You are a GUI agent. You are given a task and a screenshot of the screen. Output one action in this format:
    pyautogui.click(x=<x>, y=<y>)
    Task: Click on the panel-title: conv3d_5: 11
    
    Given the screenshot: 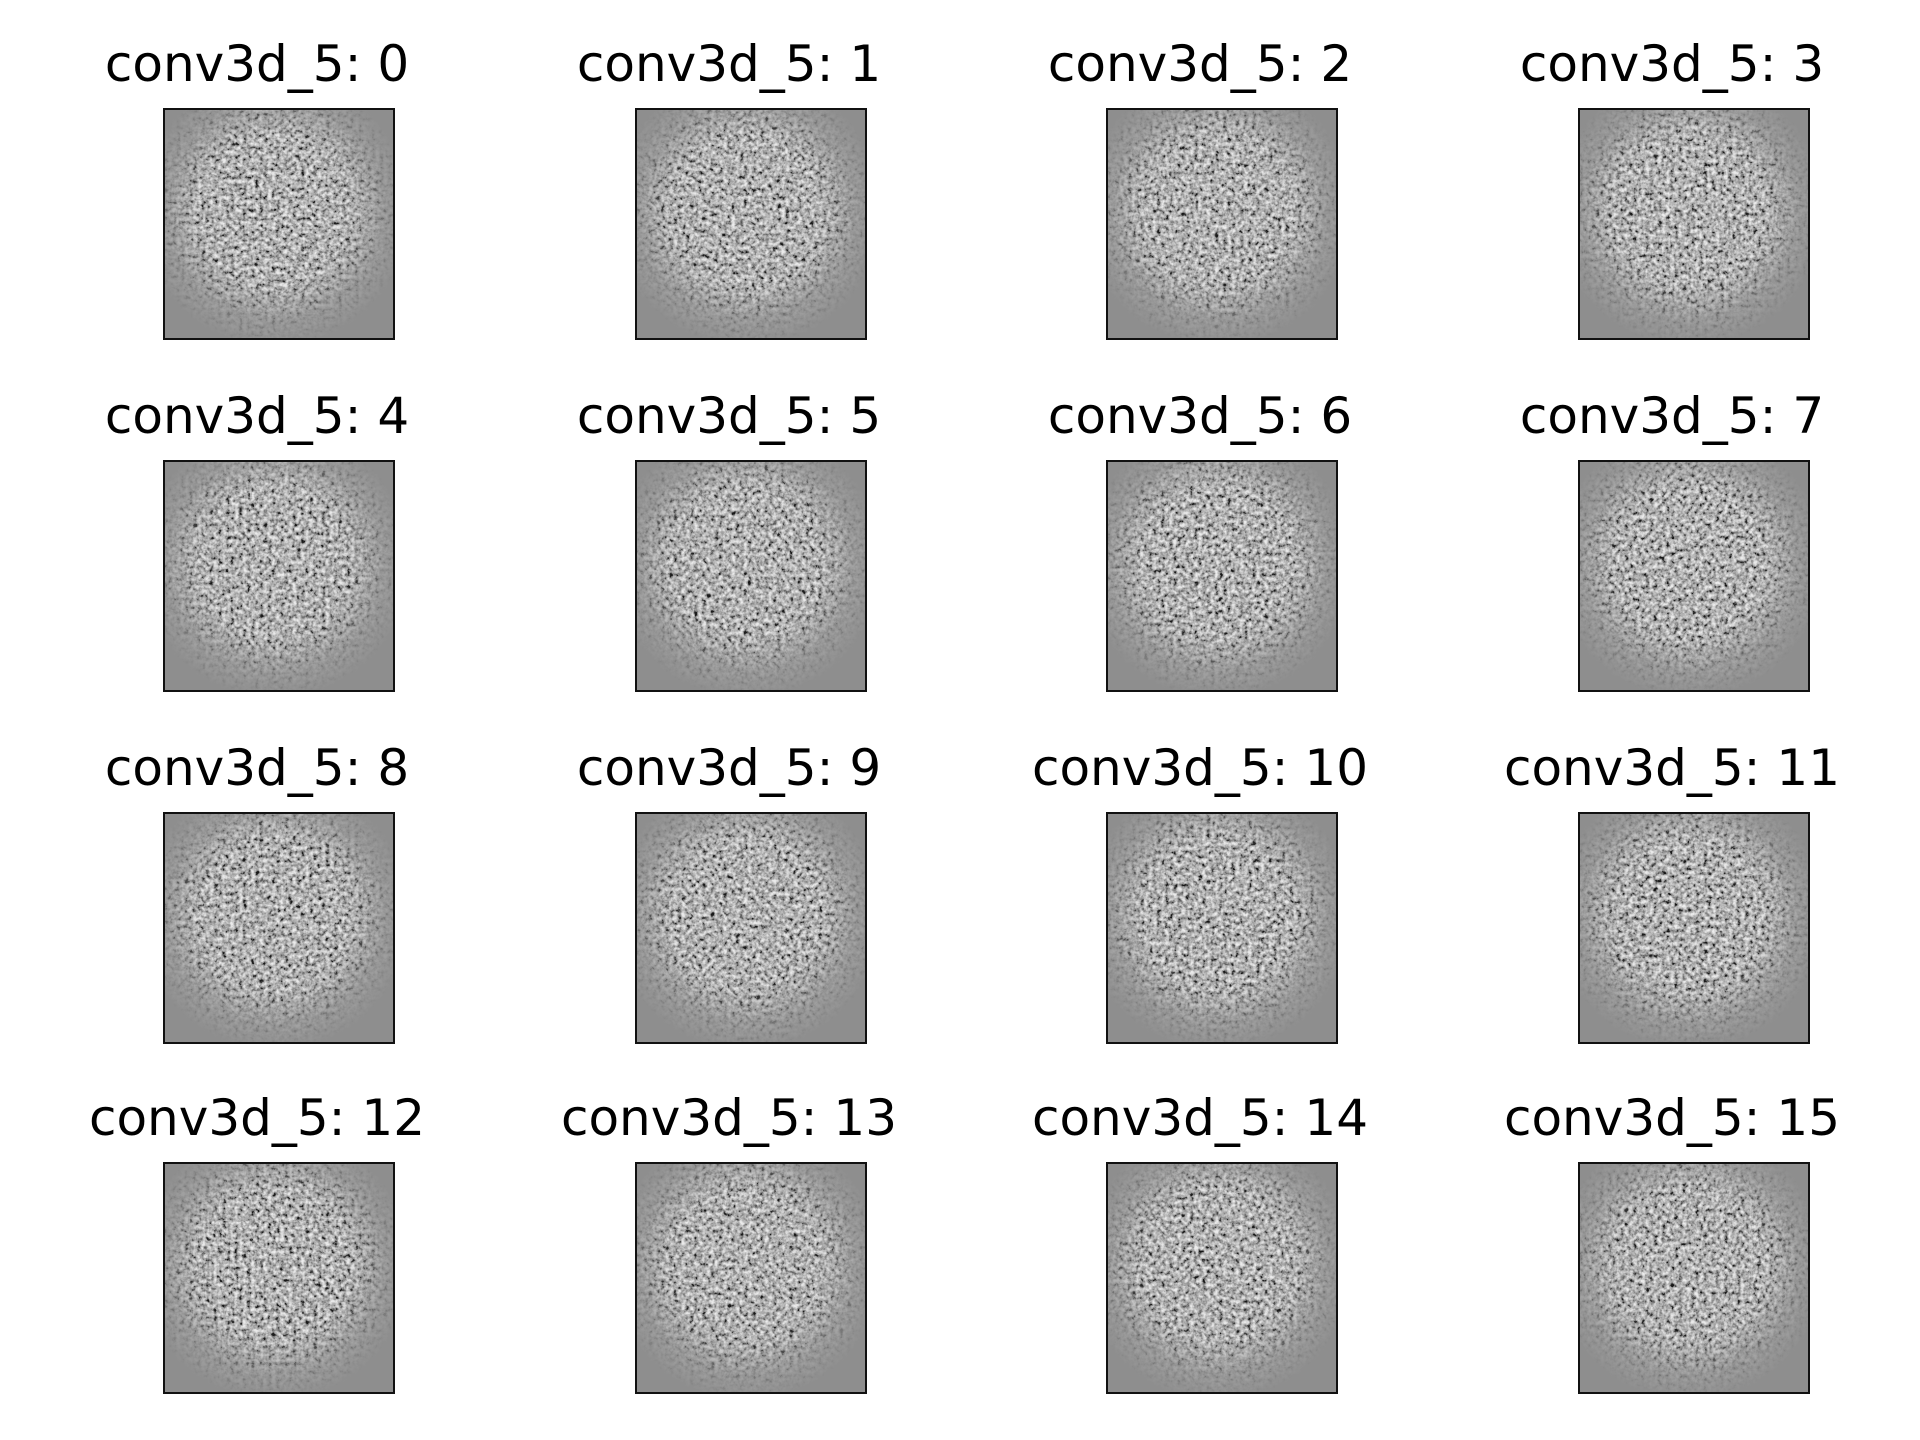 What is the action you would take?
    pyautogui.click(x=1672, y=768)
    